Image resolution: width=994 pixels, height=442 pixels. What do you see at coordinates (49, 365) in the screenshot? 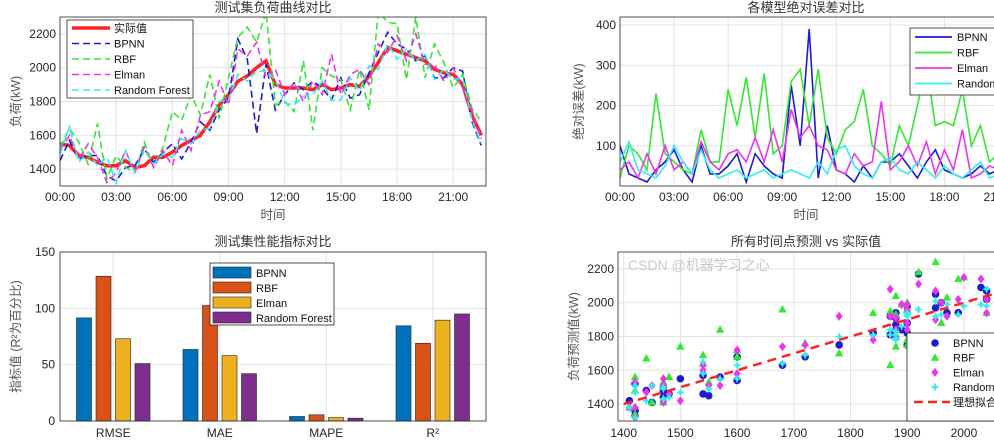
I see `y-tick-label: 50` at bounding box center [49, 365].